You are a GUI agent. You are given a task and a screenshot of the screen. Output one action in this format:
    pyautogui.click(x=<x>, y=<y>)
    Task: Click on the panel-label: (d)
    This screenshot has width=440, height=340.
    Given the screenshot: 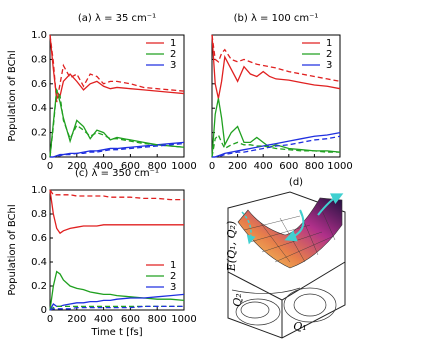 What is the action you would take?
    pyautogui.click(x=296, y=182)
    